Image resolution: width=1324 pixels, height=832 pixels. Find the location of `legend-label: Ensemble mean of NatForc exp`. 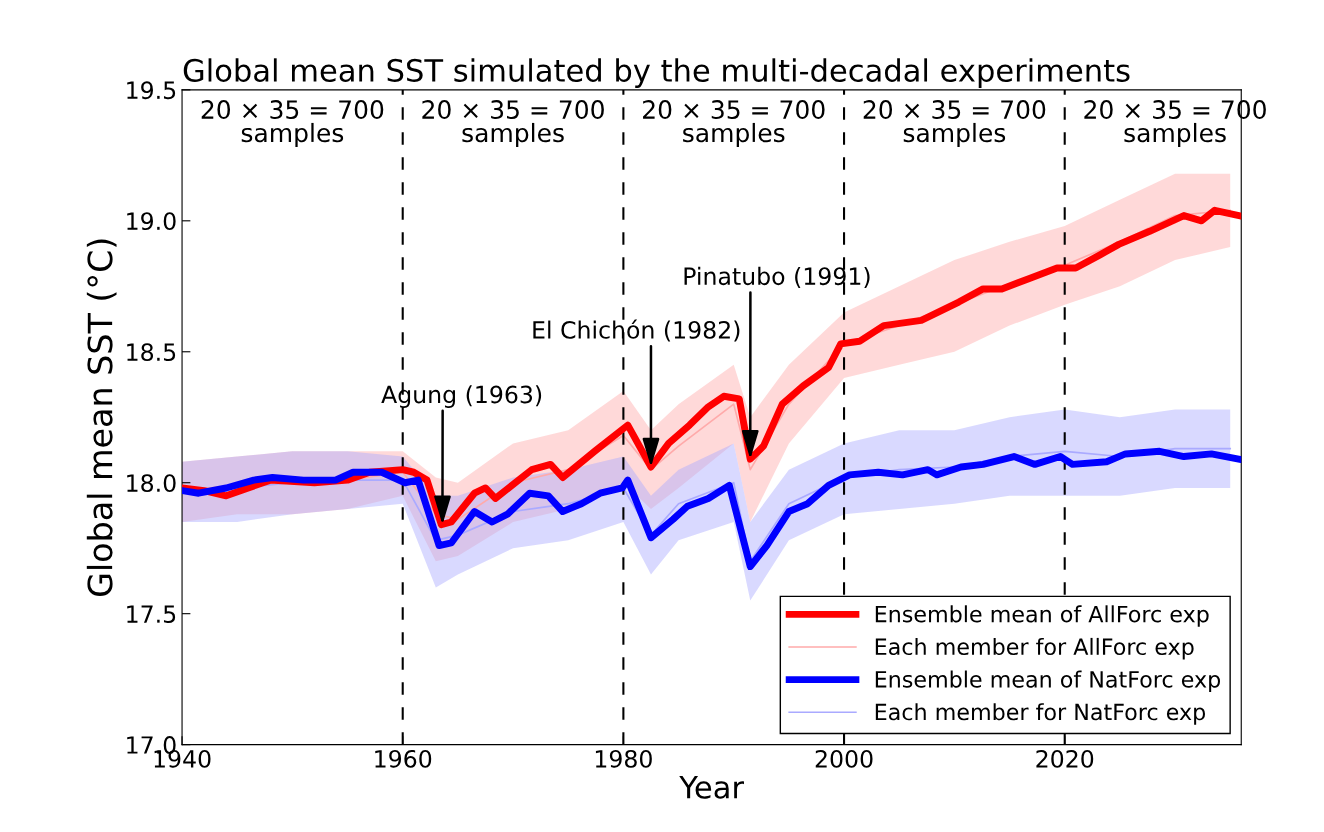

legend-label: Ensemble mean of NatForc exp is located at coordinates (1048, 681).